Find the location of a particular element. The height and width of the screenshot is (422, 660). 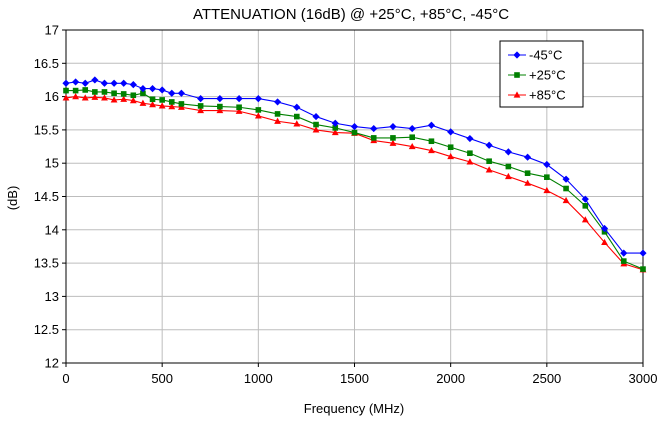

x-axis-title: Frequency (MHz) is located at coordinates (354, 408).